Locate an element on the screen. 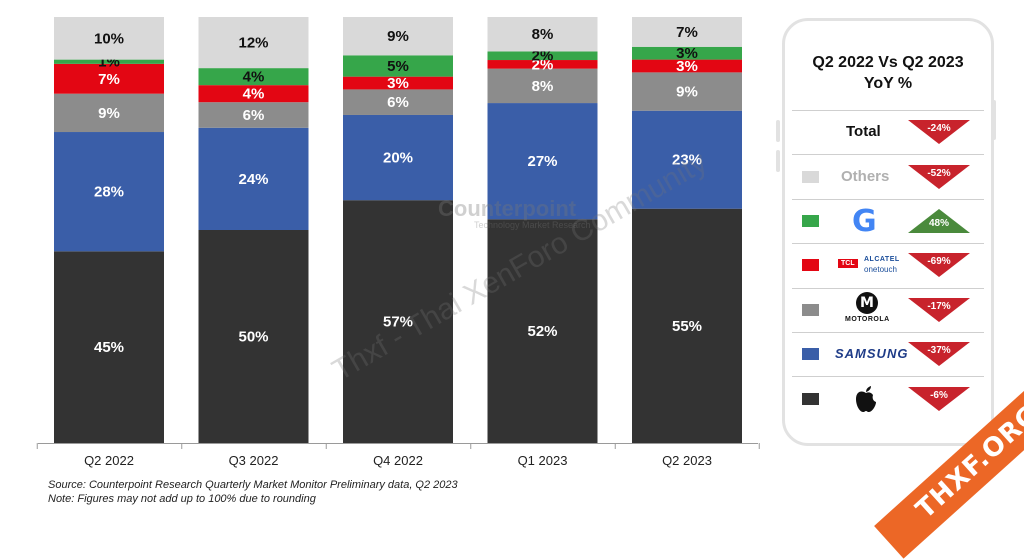 The image size is (1024, 559). data-label-apple: 57% is located at coordinates (398, 322).